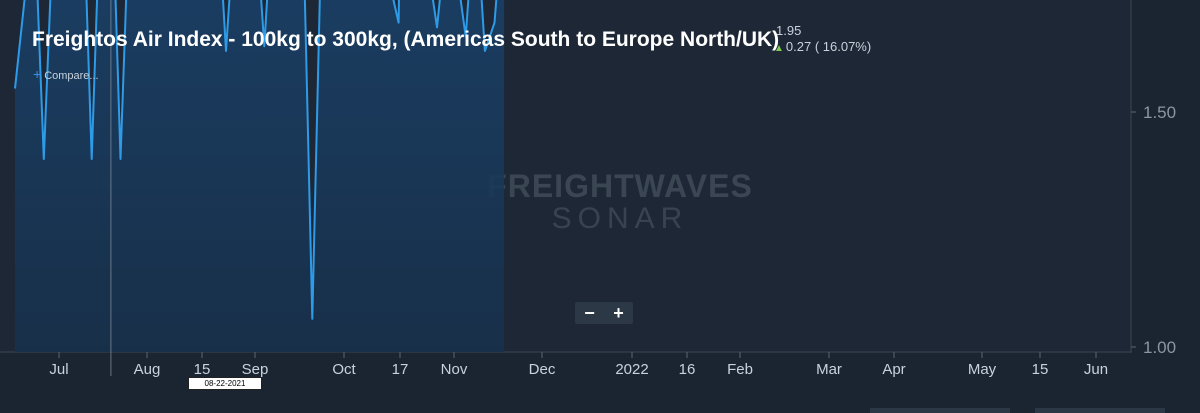 This screenshot has height=413, width=1200. I want to click on watermark-freightwaves: FREIGHTWAVES, so click(620, 186).